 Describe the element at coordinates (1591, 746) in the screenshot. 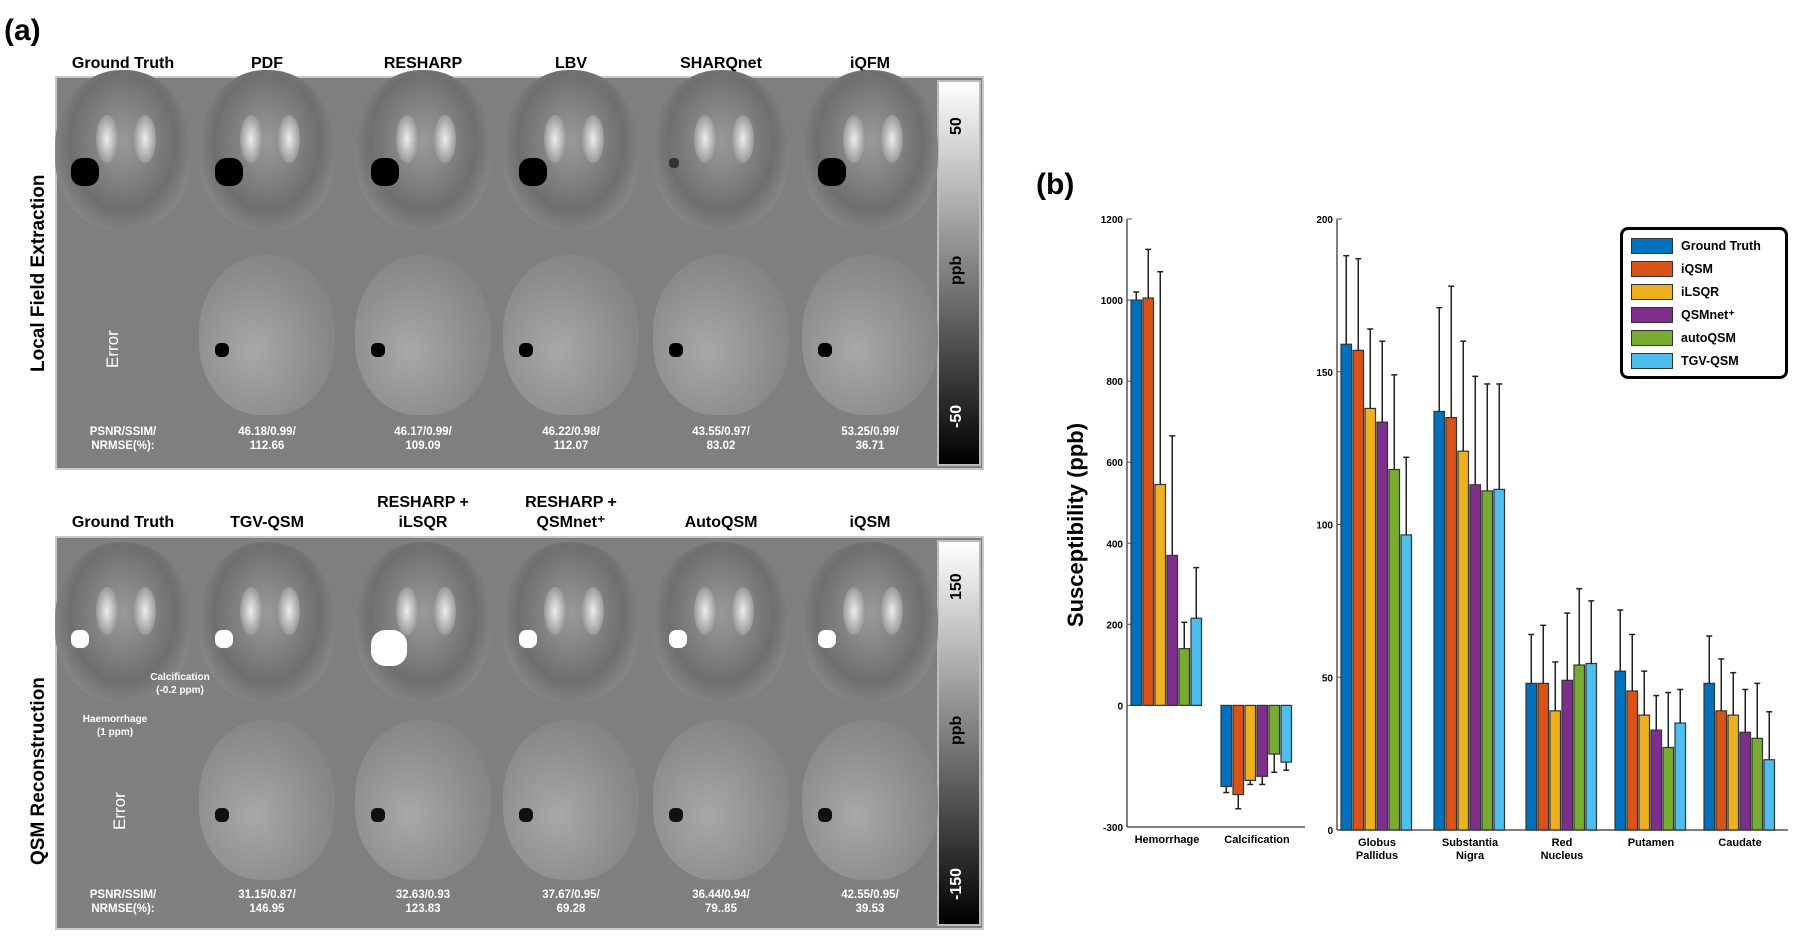

I see `bar-TGV-QSM` at that location.